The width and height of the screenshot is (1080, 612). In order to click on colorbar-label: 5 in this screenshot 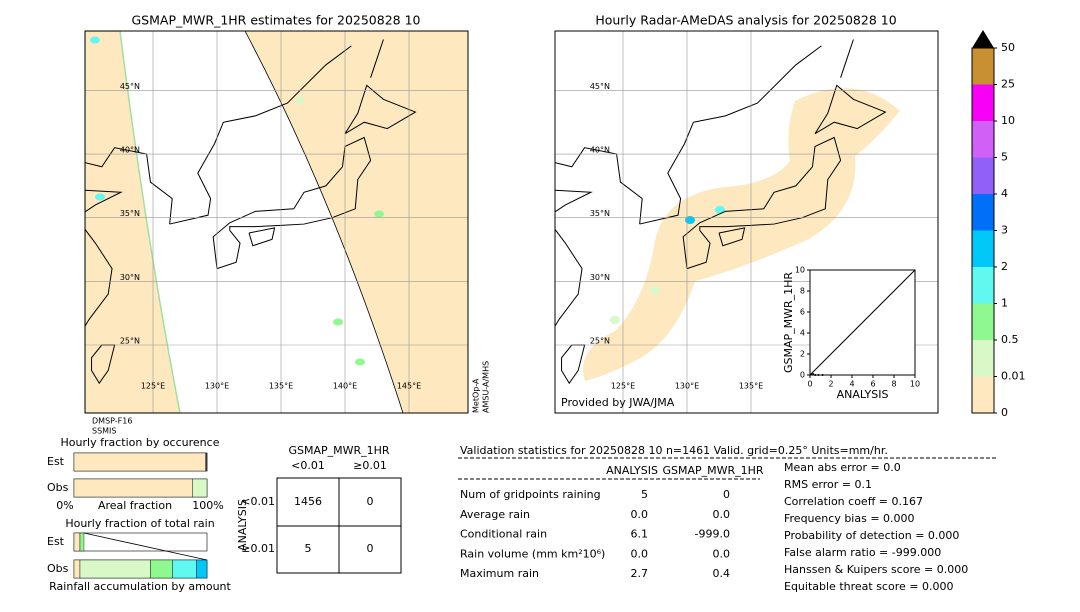, I will do `click(1004, 157)`.